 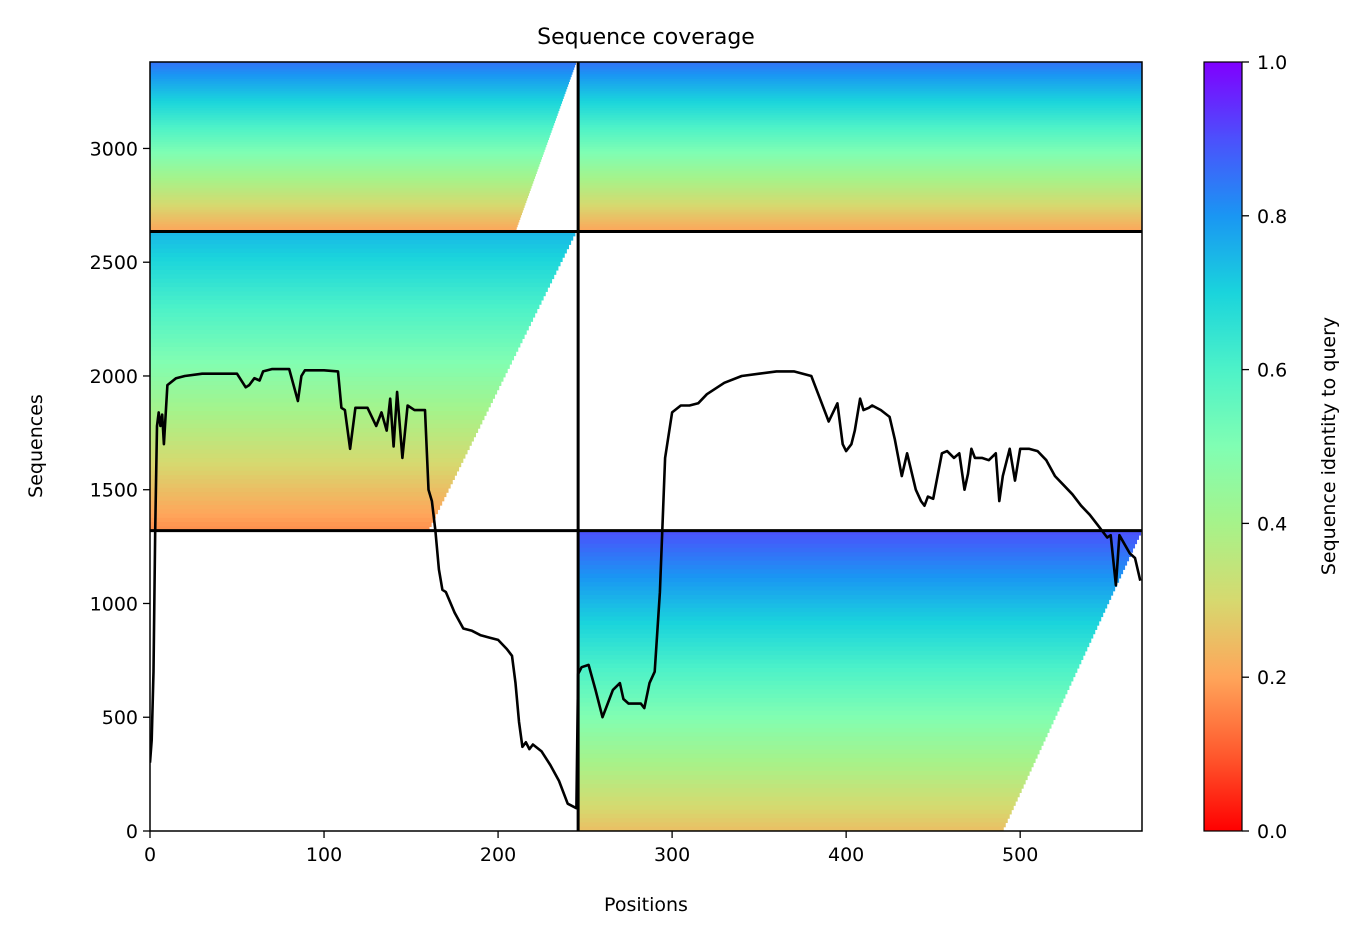 I want to click on x-tick-label: 0, so click(x=150, y=855).